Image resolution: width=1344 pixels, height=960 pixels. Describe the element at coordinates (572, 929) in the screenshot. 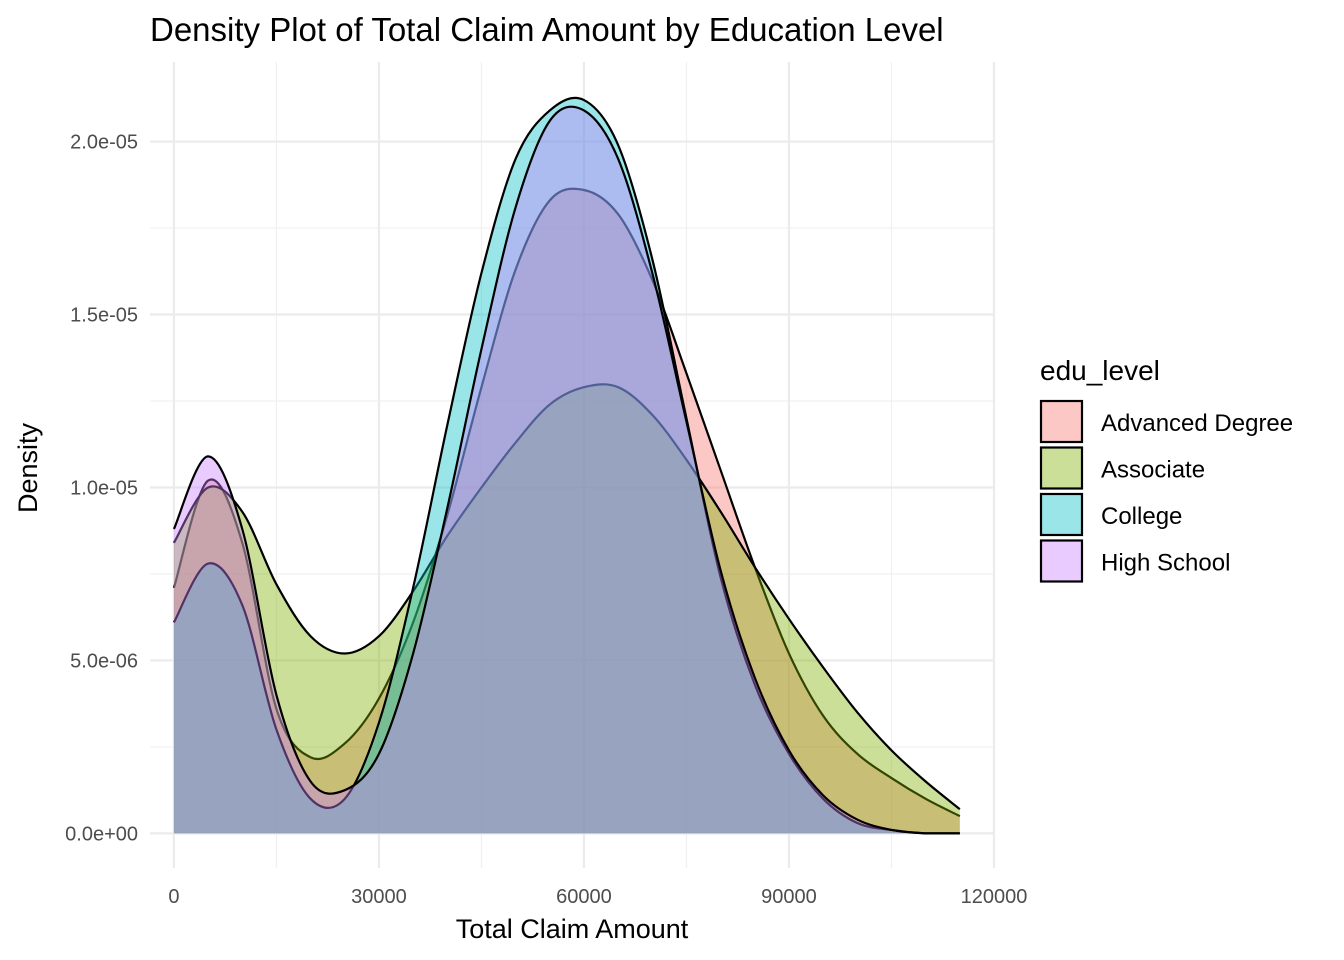

I see `x-axis-label: Total Claim Amount` at that location.